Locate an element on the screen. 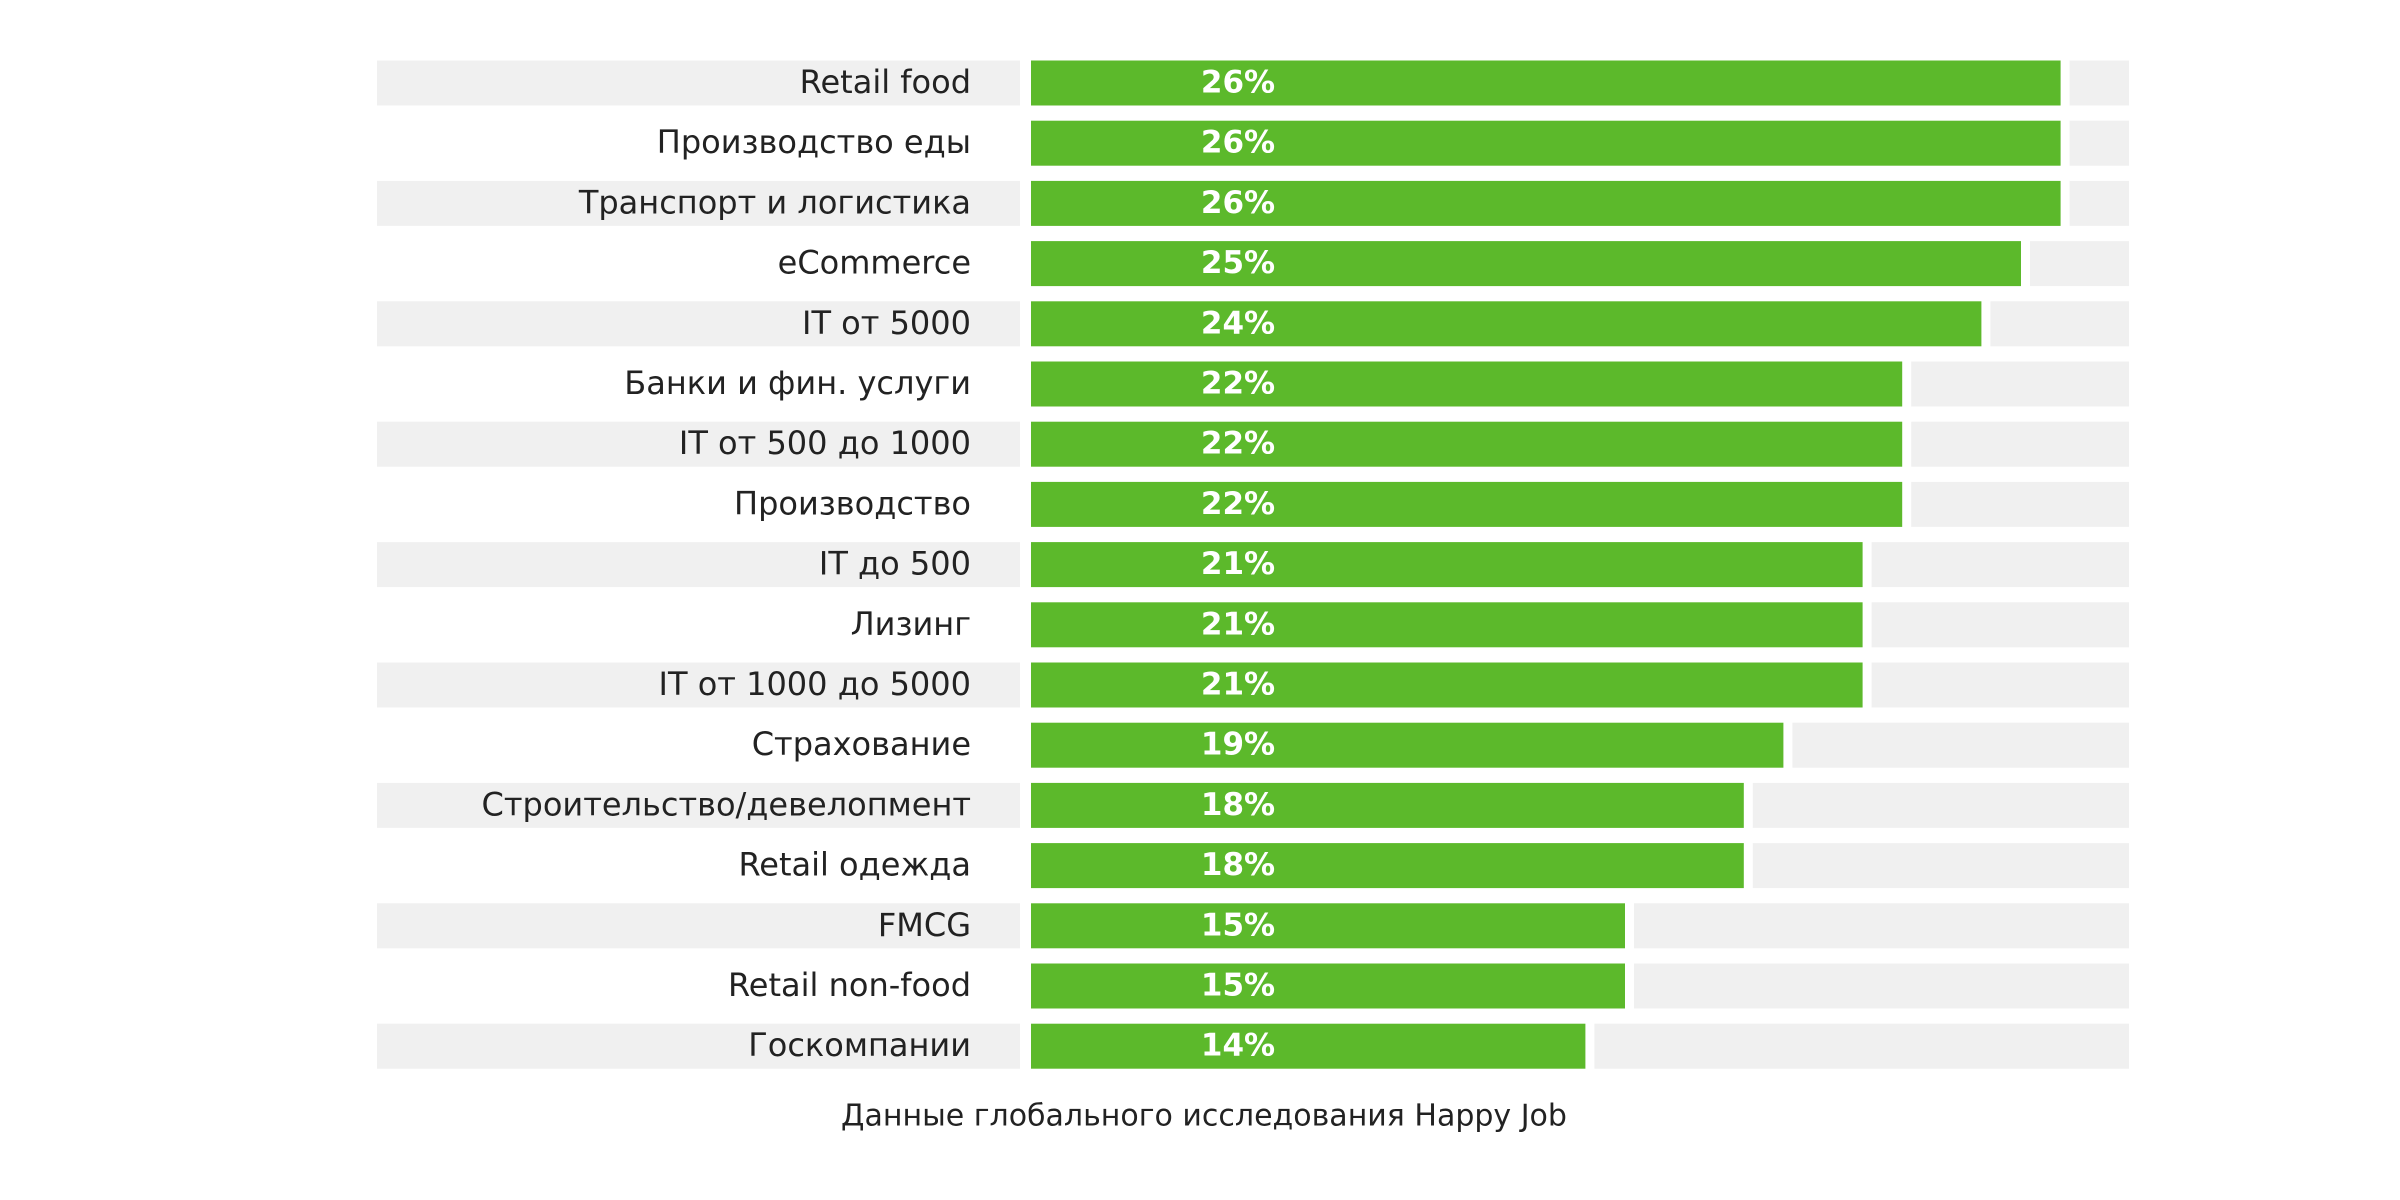 This screenshot has height=1200, width=2400. category-label: Retail food is located at coordinates (885, 82).